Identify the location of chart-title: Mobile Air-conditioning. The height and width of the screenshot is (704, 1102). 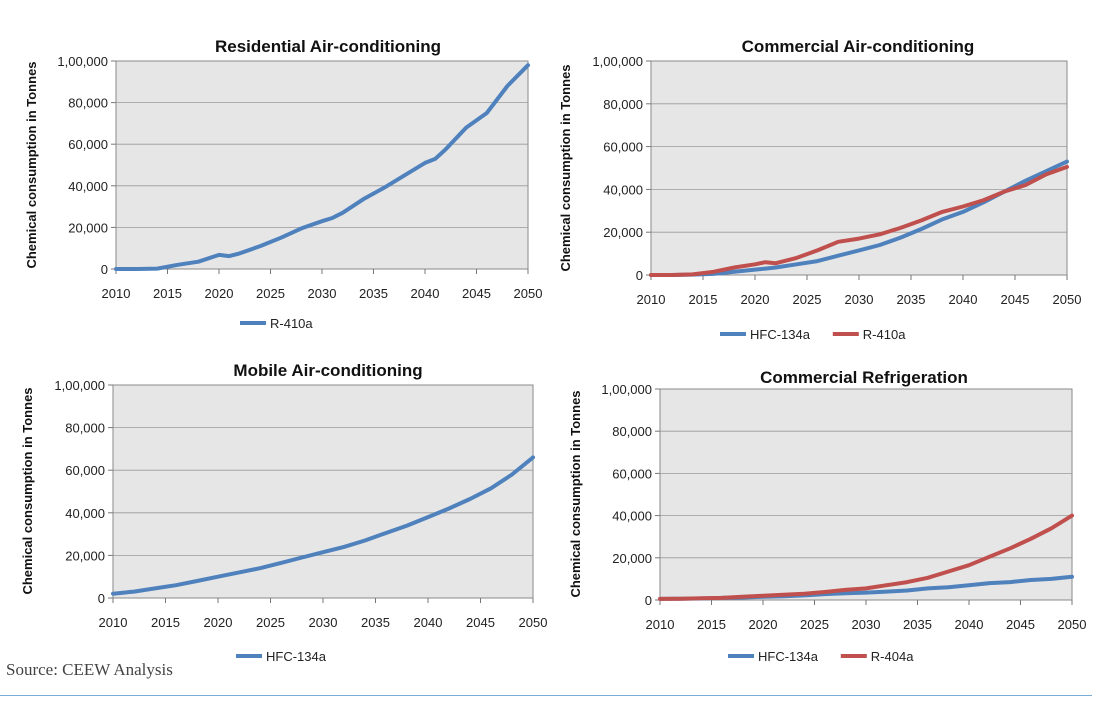
(327, 370).